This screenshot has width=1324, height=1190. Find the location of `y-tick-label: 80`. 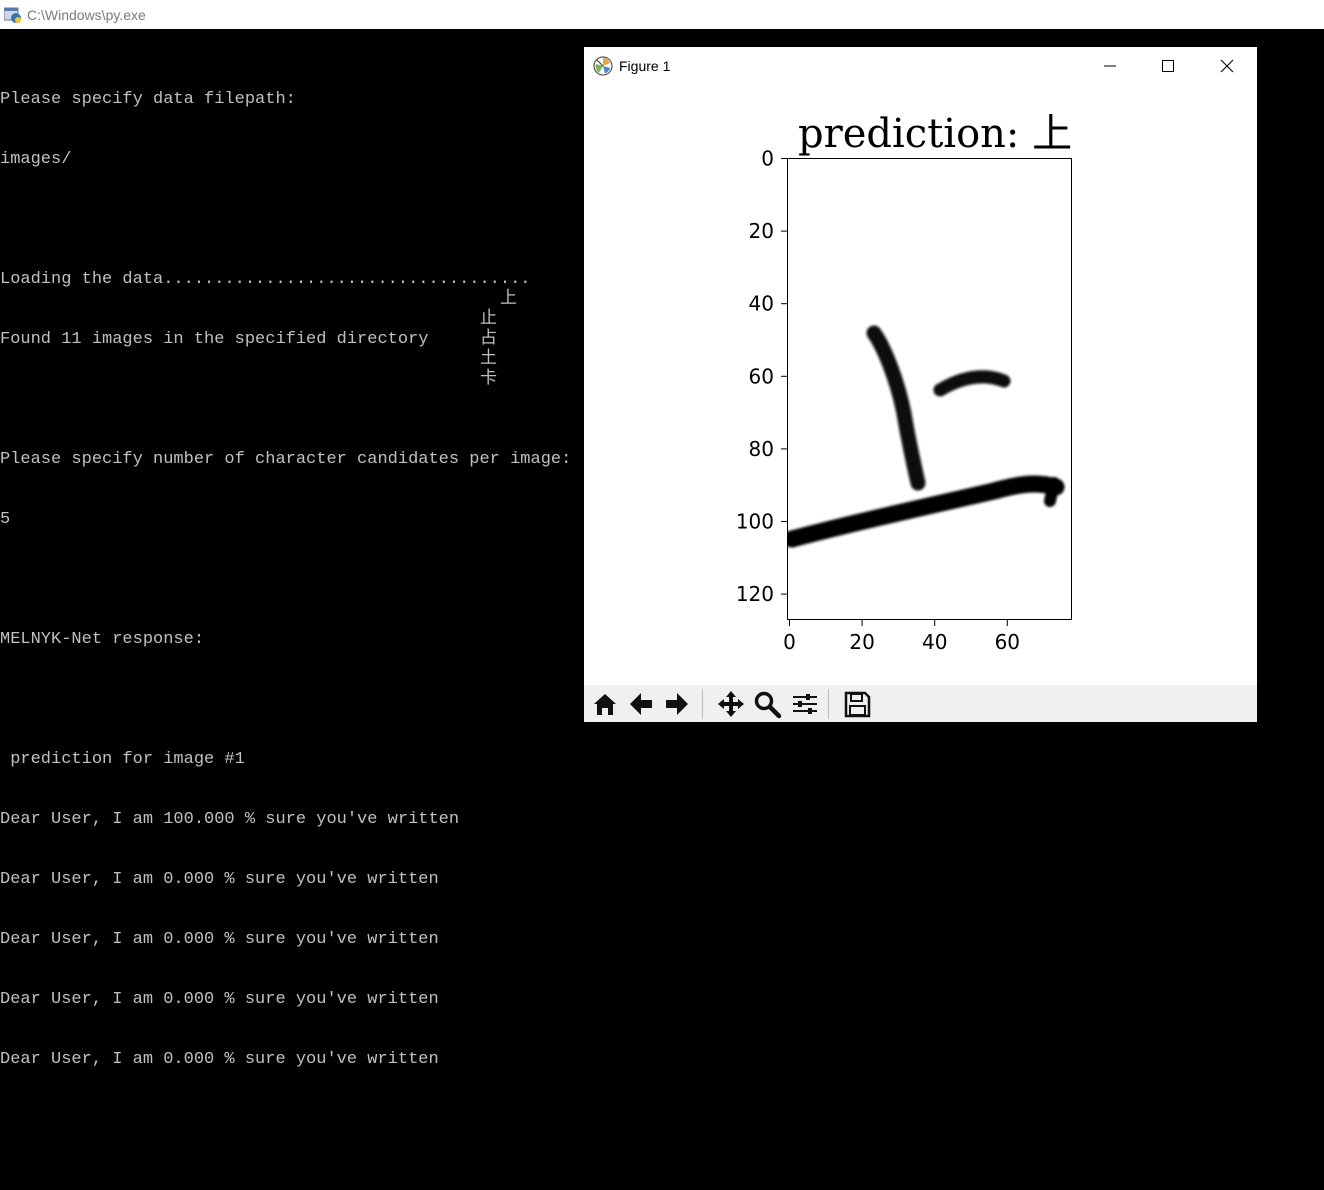

y-tick-label: 80 is located at coordinates (761, 449).